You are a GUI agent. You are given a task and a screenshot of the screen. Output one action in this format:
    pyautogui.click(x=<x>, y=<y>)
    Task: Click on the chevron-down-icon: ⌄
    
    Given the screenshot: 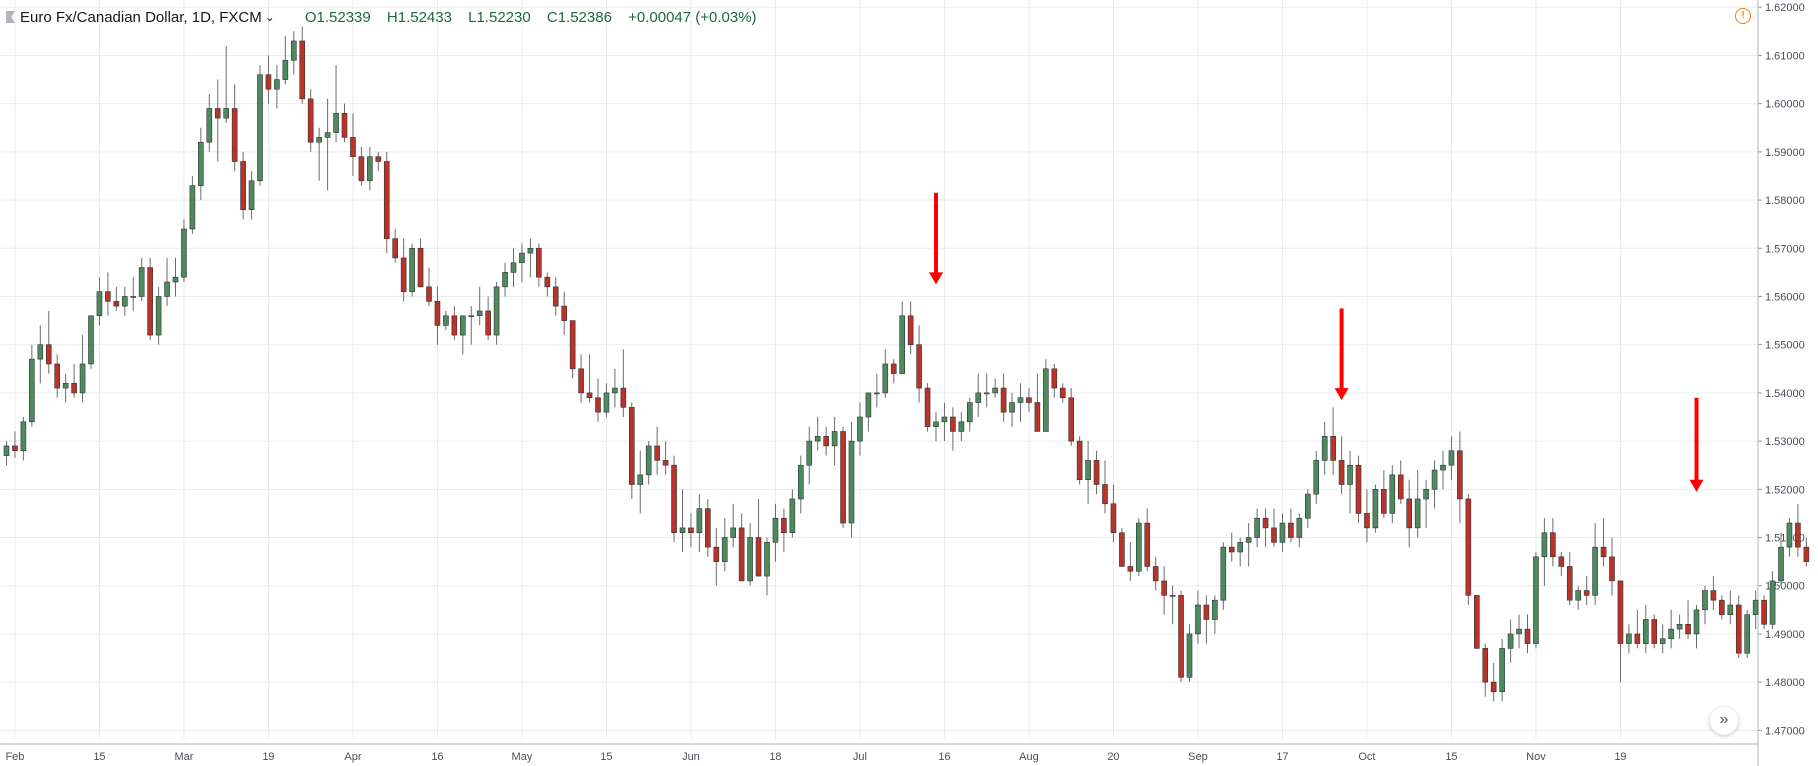 What is the action you would take?
    pyautogui.click(x=269, y=17)
    